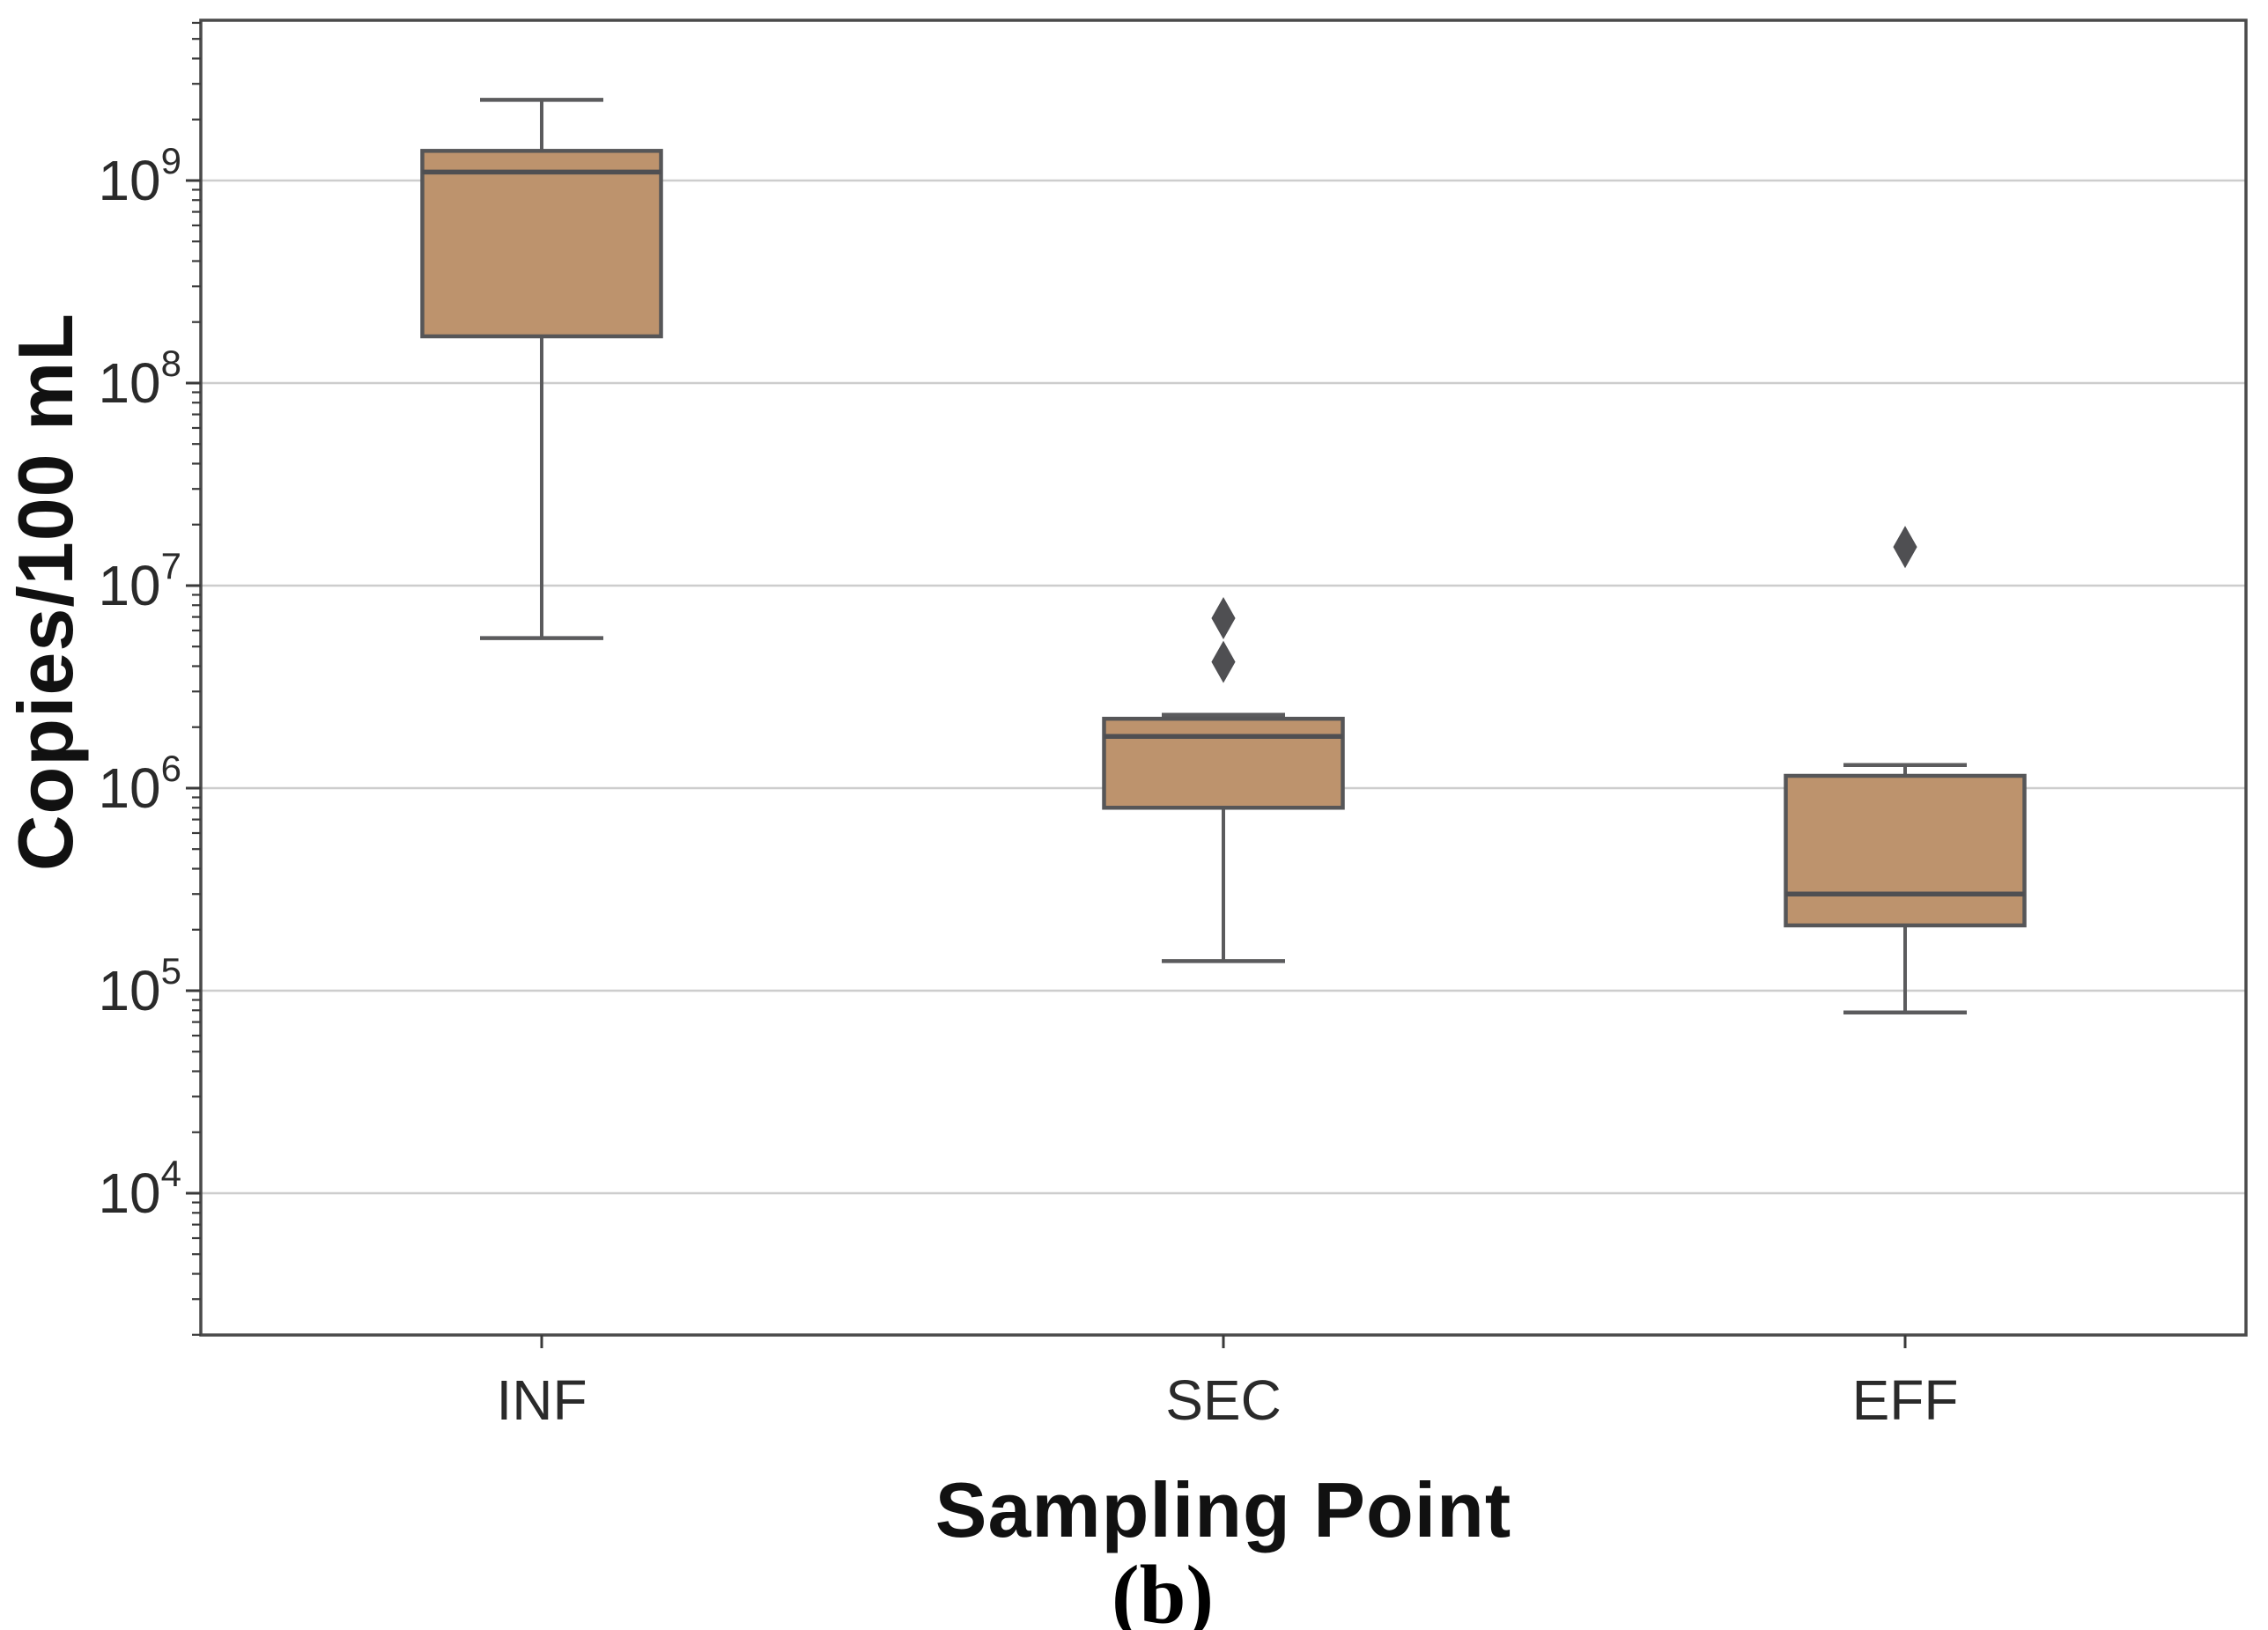  What do you see at coordinates (139, 1189) in the screenshot?
I see `y-tick-label-1e4: 10⁴` at bounding box center [139, 1189].